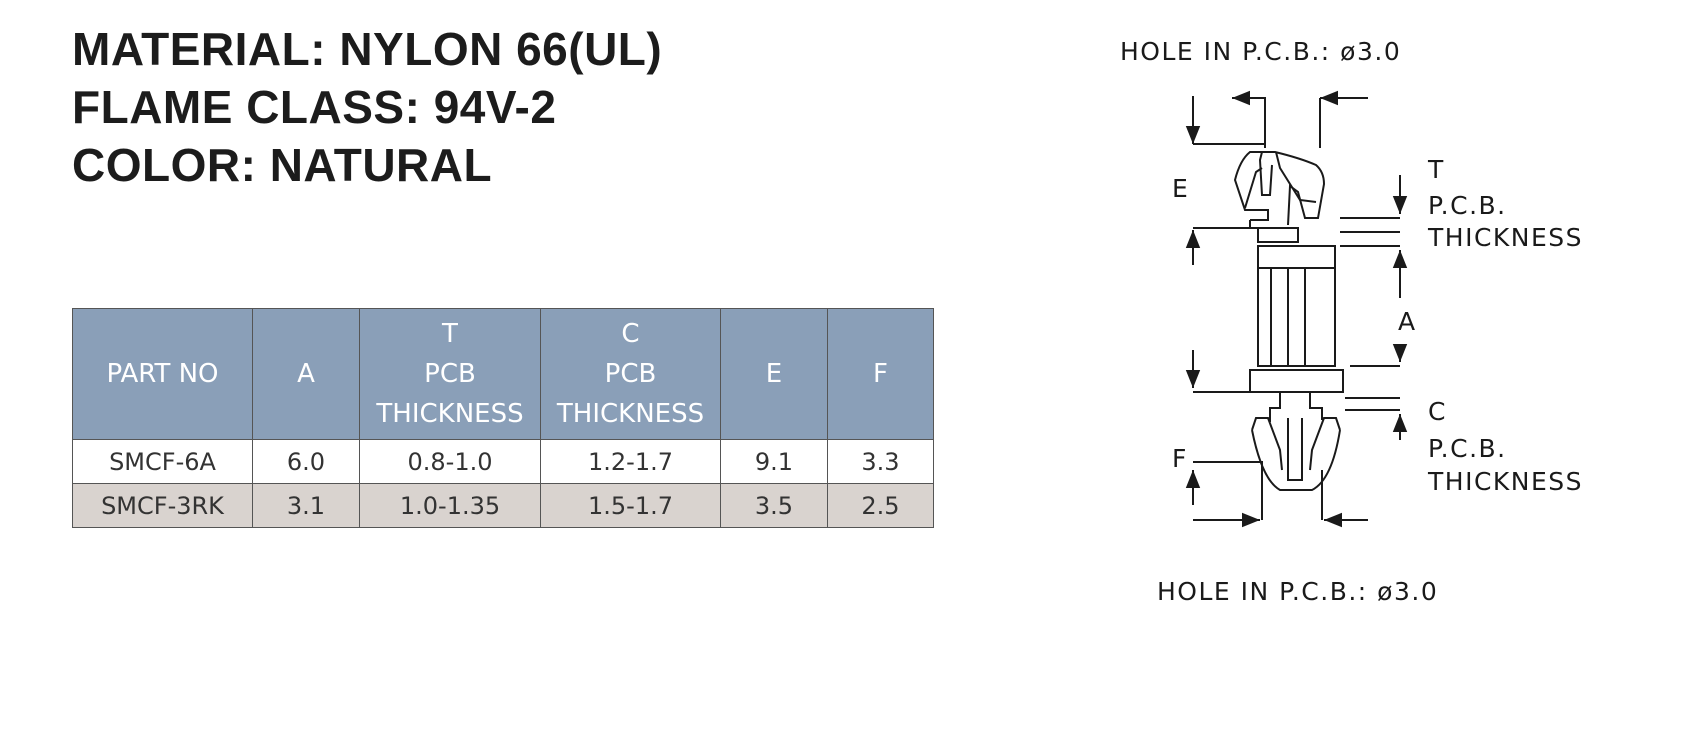 The height and width of the screenshot is (731, 1699). What do you see at coordinates (367, 49) in the screenshot?
I see `material-spec: MATERIAL: NYLON 66(UL)` at bounding box center [367, 49].